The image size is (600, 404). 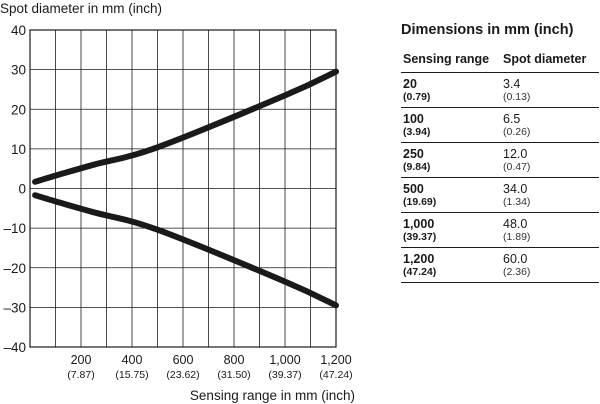 I want to click on table-row: 1,200 (47.24) 60.0 (2.36), so click(x=500, y=265).